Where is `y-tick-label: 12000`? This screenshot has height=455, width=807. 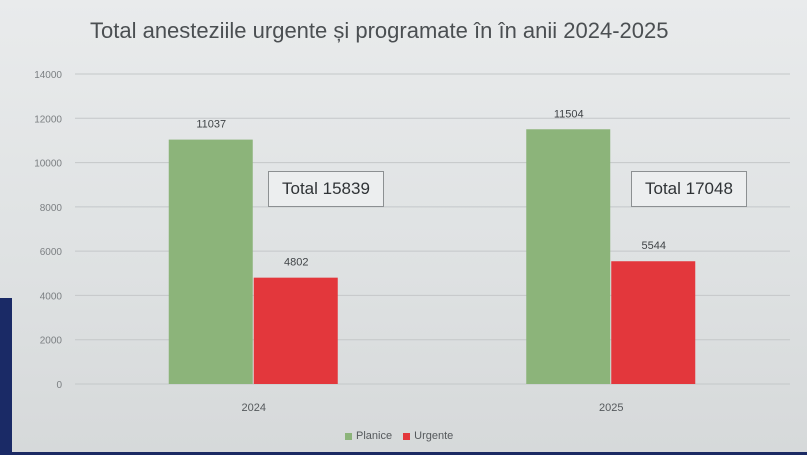
y-tick-label: 12000 is located at coordinates (48, 119).